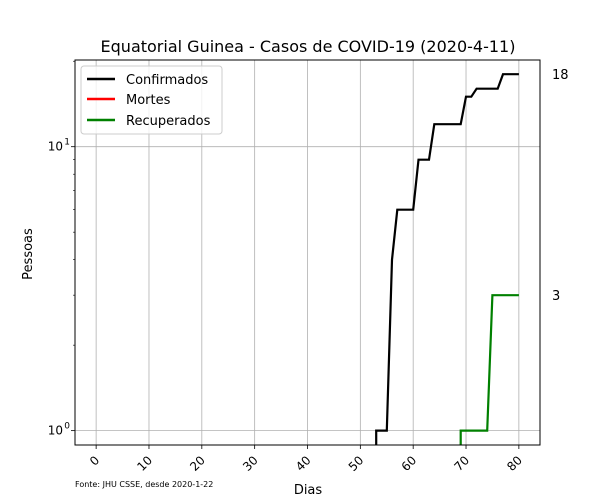 This screenshot has height=500, width=600. Describe the element at coordinates (167, 80) in the screenshot. I see `legend-label-confirmados: Confirmados` at that location.